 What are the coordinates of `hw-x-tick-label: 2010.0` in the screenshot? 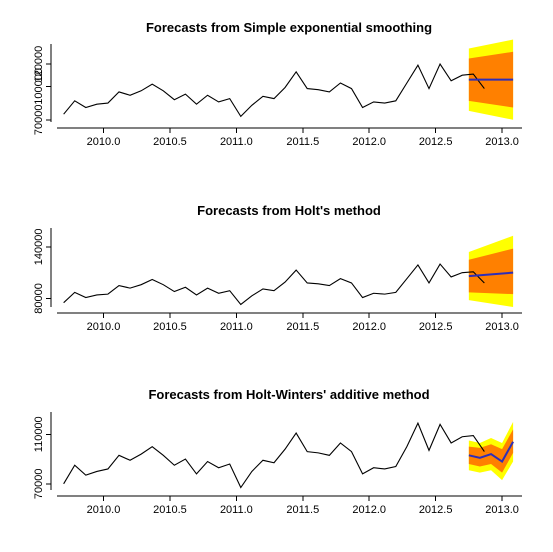 It's located at (104, 510).